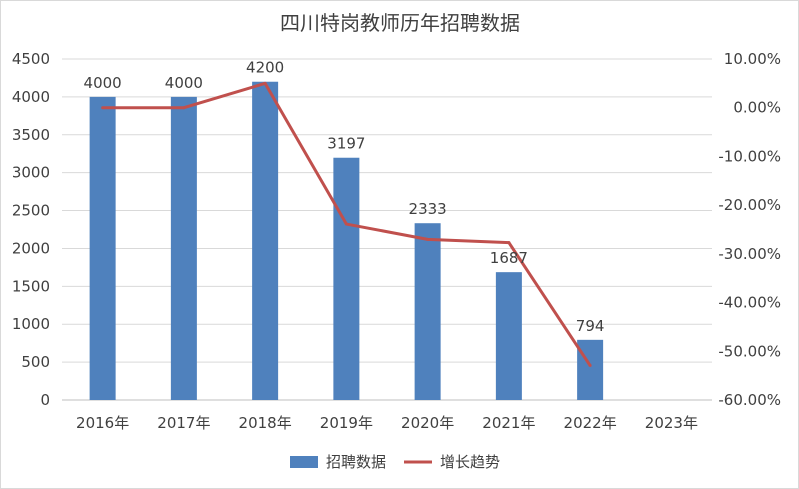 The image size is (799, 489). Describe the element at coordinates (183, 423) in the screenshot. I see `x-tick-label: 2017年` at that location.